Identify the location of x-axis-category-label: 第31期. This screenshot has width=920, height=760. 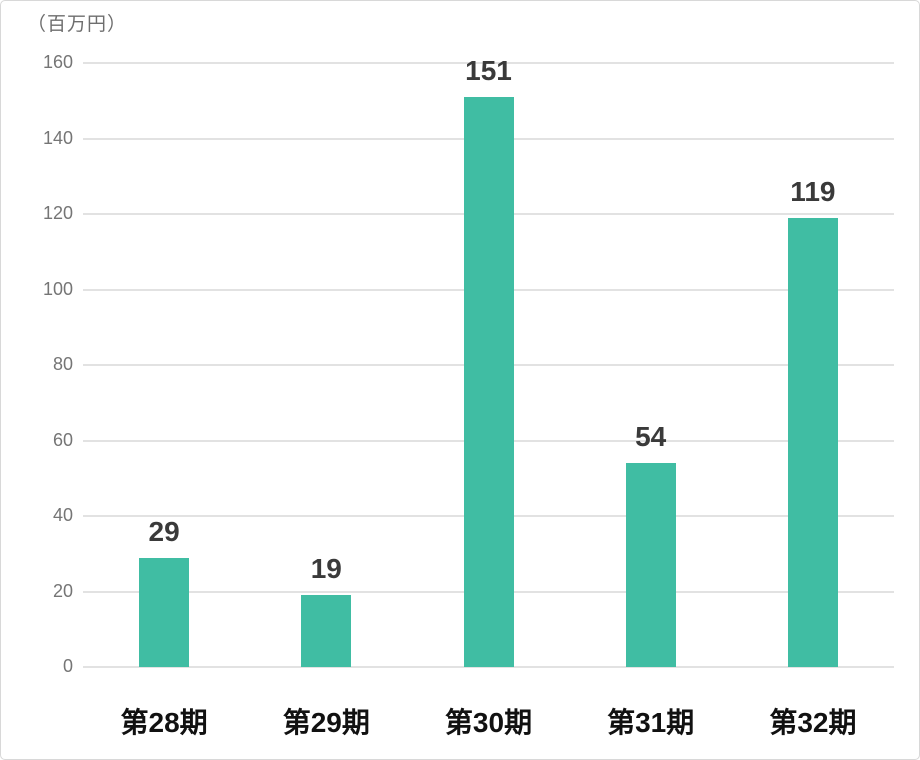
(651, 722).